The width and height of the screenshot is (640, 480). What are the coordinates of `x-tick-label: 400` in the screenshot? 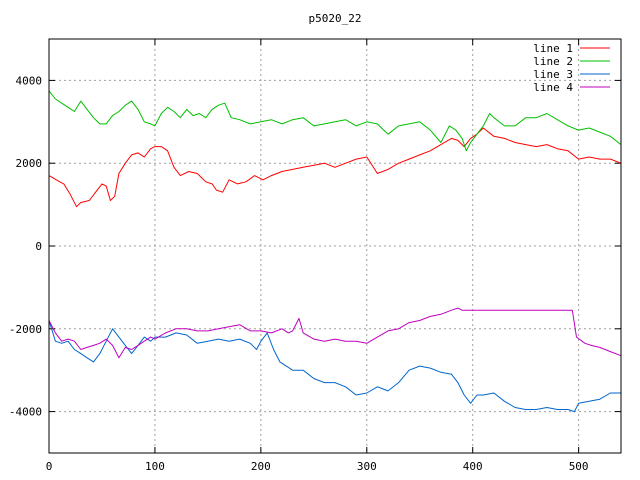 It's located at (473, 466).